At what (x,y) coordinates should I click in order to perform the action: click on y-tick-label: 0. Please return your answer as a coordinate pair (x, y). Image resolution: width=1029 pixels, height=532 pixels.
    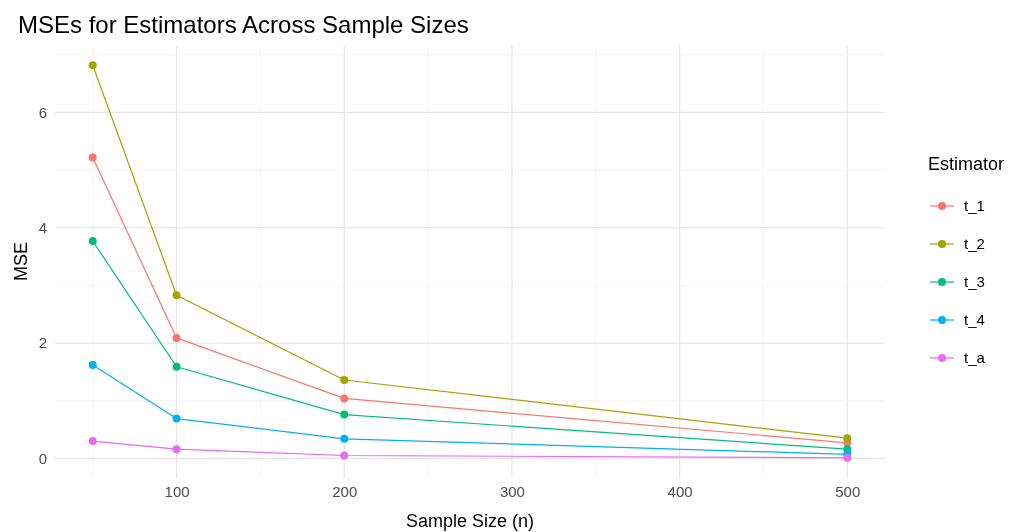
    Looking at the image, I should click on (42, 458).